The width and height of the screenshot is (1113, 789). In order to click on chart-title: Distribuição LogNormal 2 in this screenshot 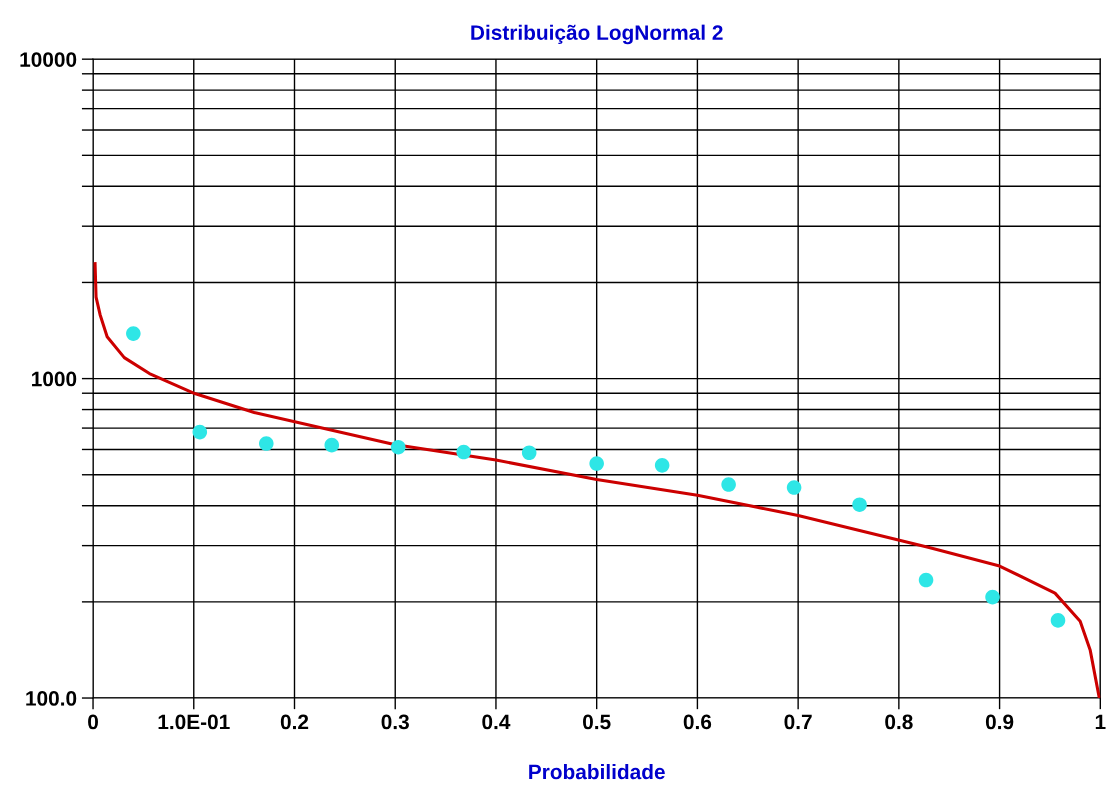, I will do `click(597, 34)`.